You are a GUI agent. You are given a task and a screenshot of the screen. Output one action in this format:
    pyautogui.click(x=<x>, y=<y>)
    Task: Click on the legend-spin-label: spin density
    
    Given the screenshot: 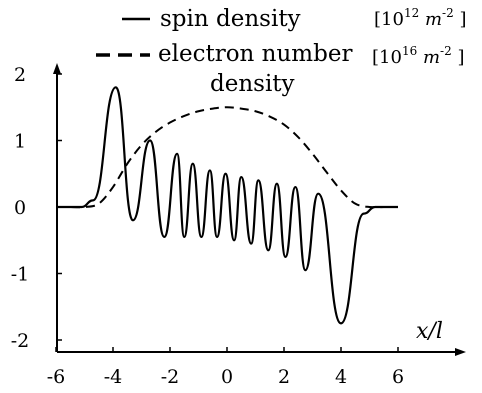 What is the action you would take?
    pyautogui.click(x=230, y=19)
    